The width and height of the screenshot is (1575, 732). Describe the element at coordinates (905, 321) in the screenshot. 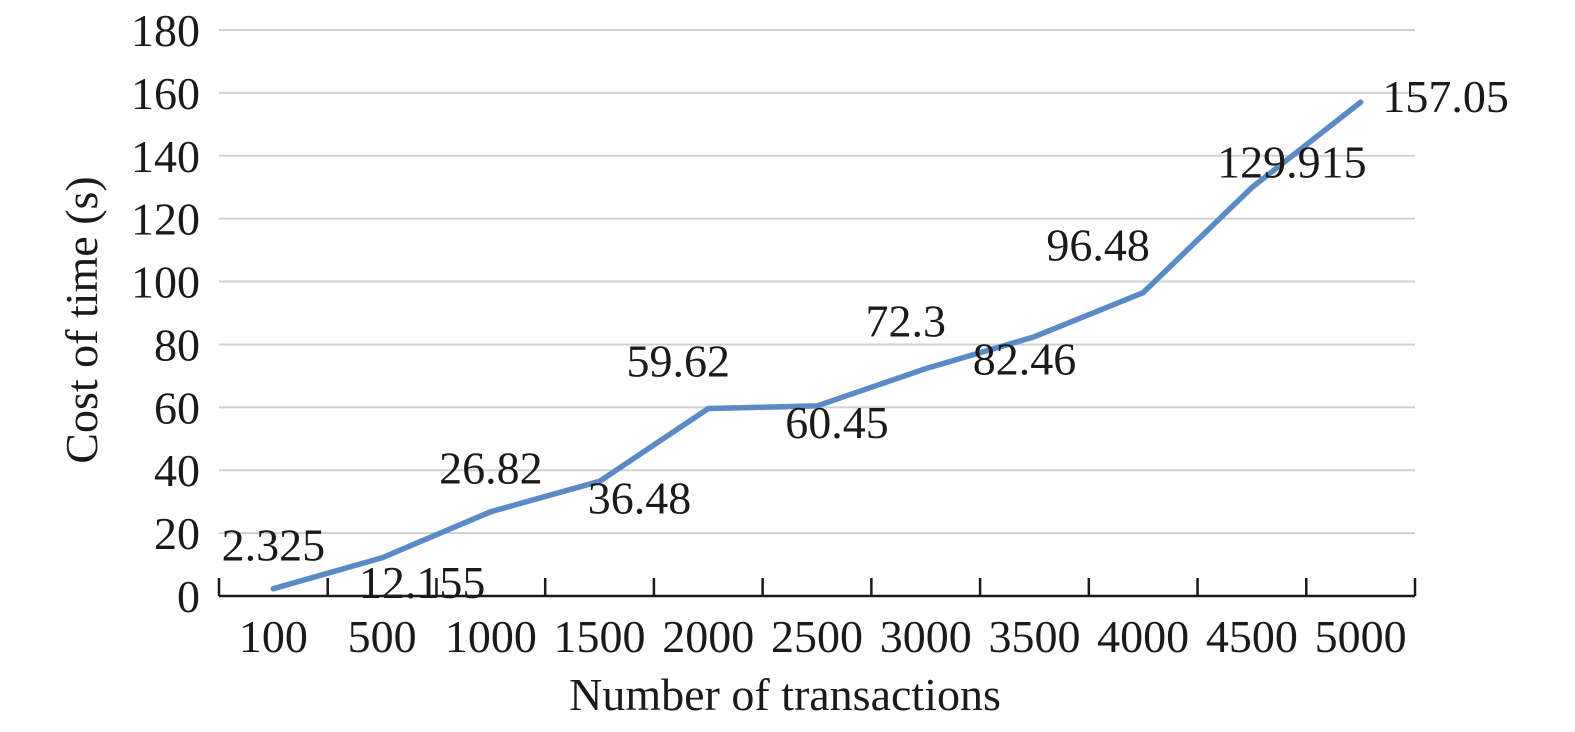

I see `data-label: 72.3` at that location.